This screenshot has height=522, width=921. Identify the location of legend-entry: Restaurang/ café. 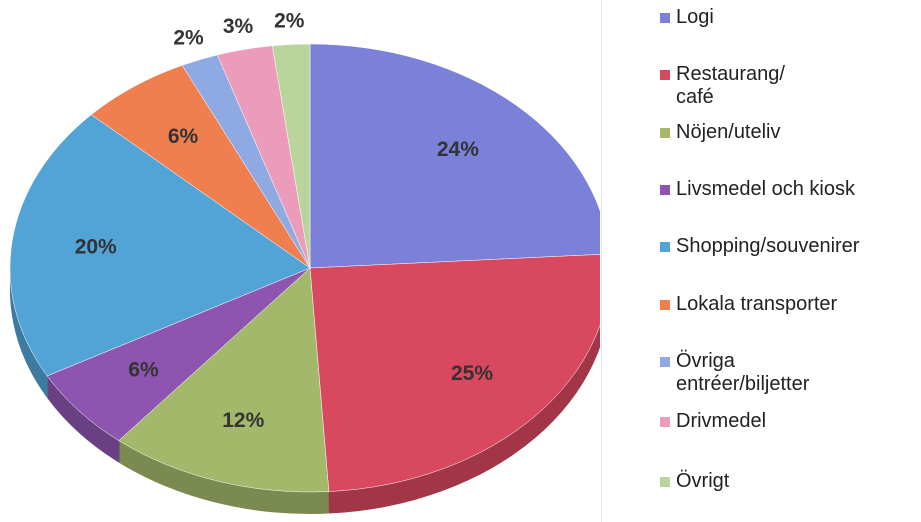
(722, 86).